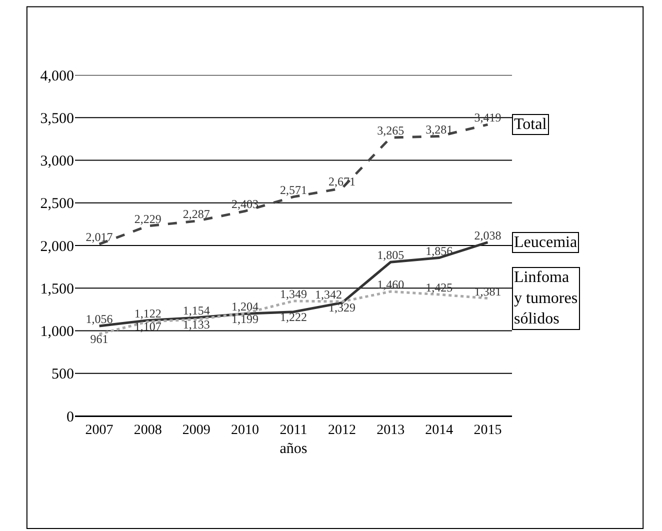 This screenshot has width=662, height=531. What do you see at coordinates (196, 214) in the screenshot?
I see `data-label: 2,287` at bounding box center [196, 214].